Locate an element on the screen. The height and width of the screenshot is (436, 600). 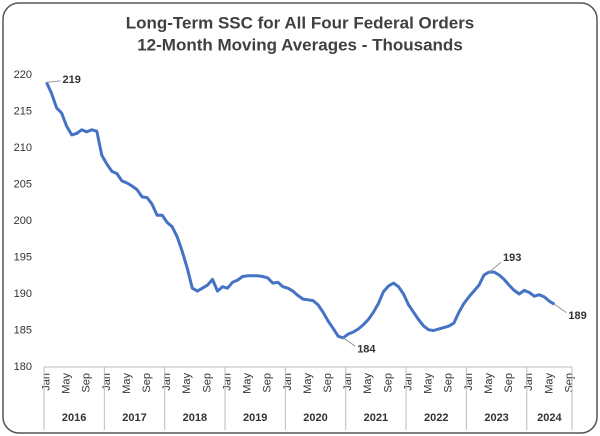
data-label: 219 is located at coordinates (72, 80).